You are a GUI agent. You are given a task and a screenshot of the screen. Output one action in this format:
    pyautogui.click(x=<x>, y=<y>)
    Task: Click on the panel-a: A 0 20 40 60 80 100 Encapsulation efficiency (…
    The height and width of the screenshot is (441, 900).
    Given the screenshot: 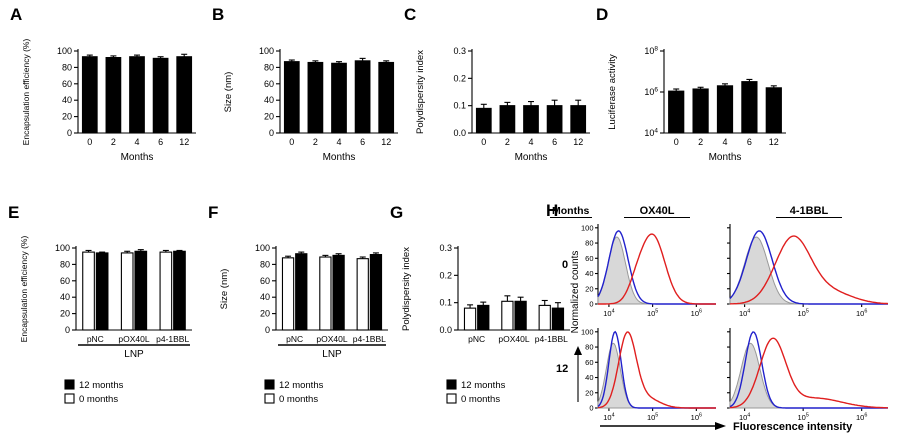 What is the action you would take?
    pyautogui.click(x=110, y=93)
    